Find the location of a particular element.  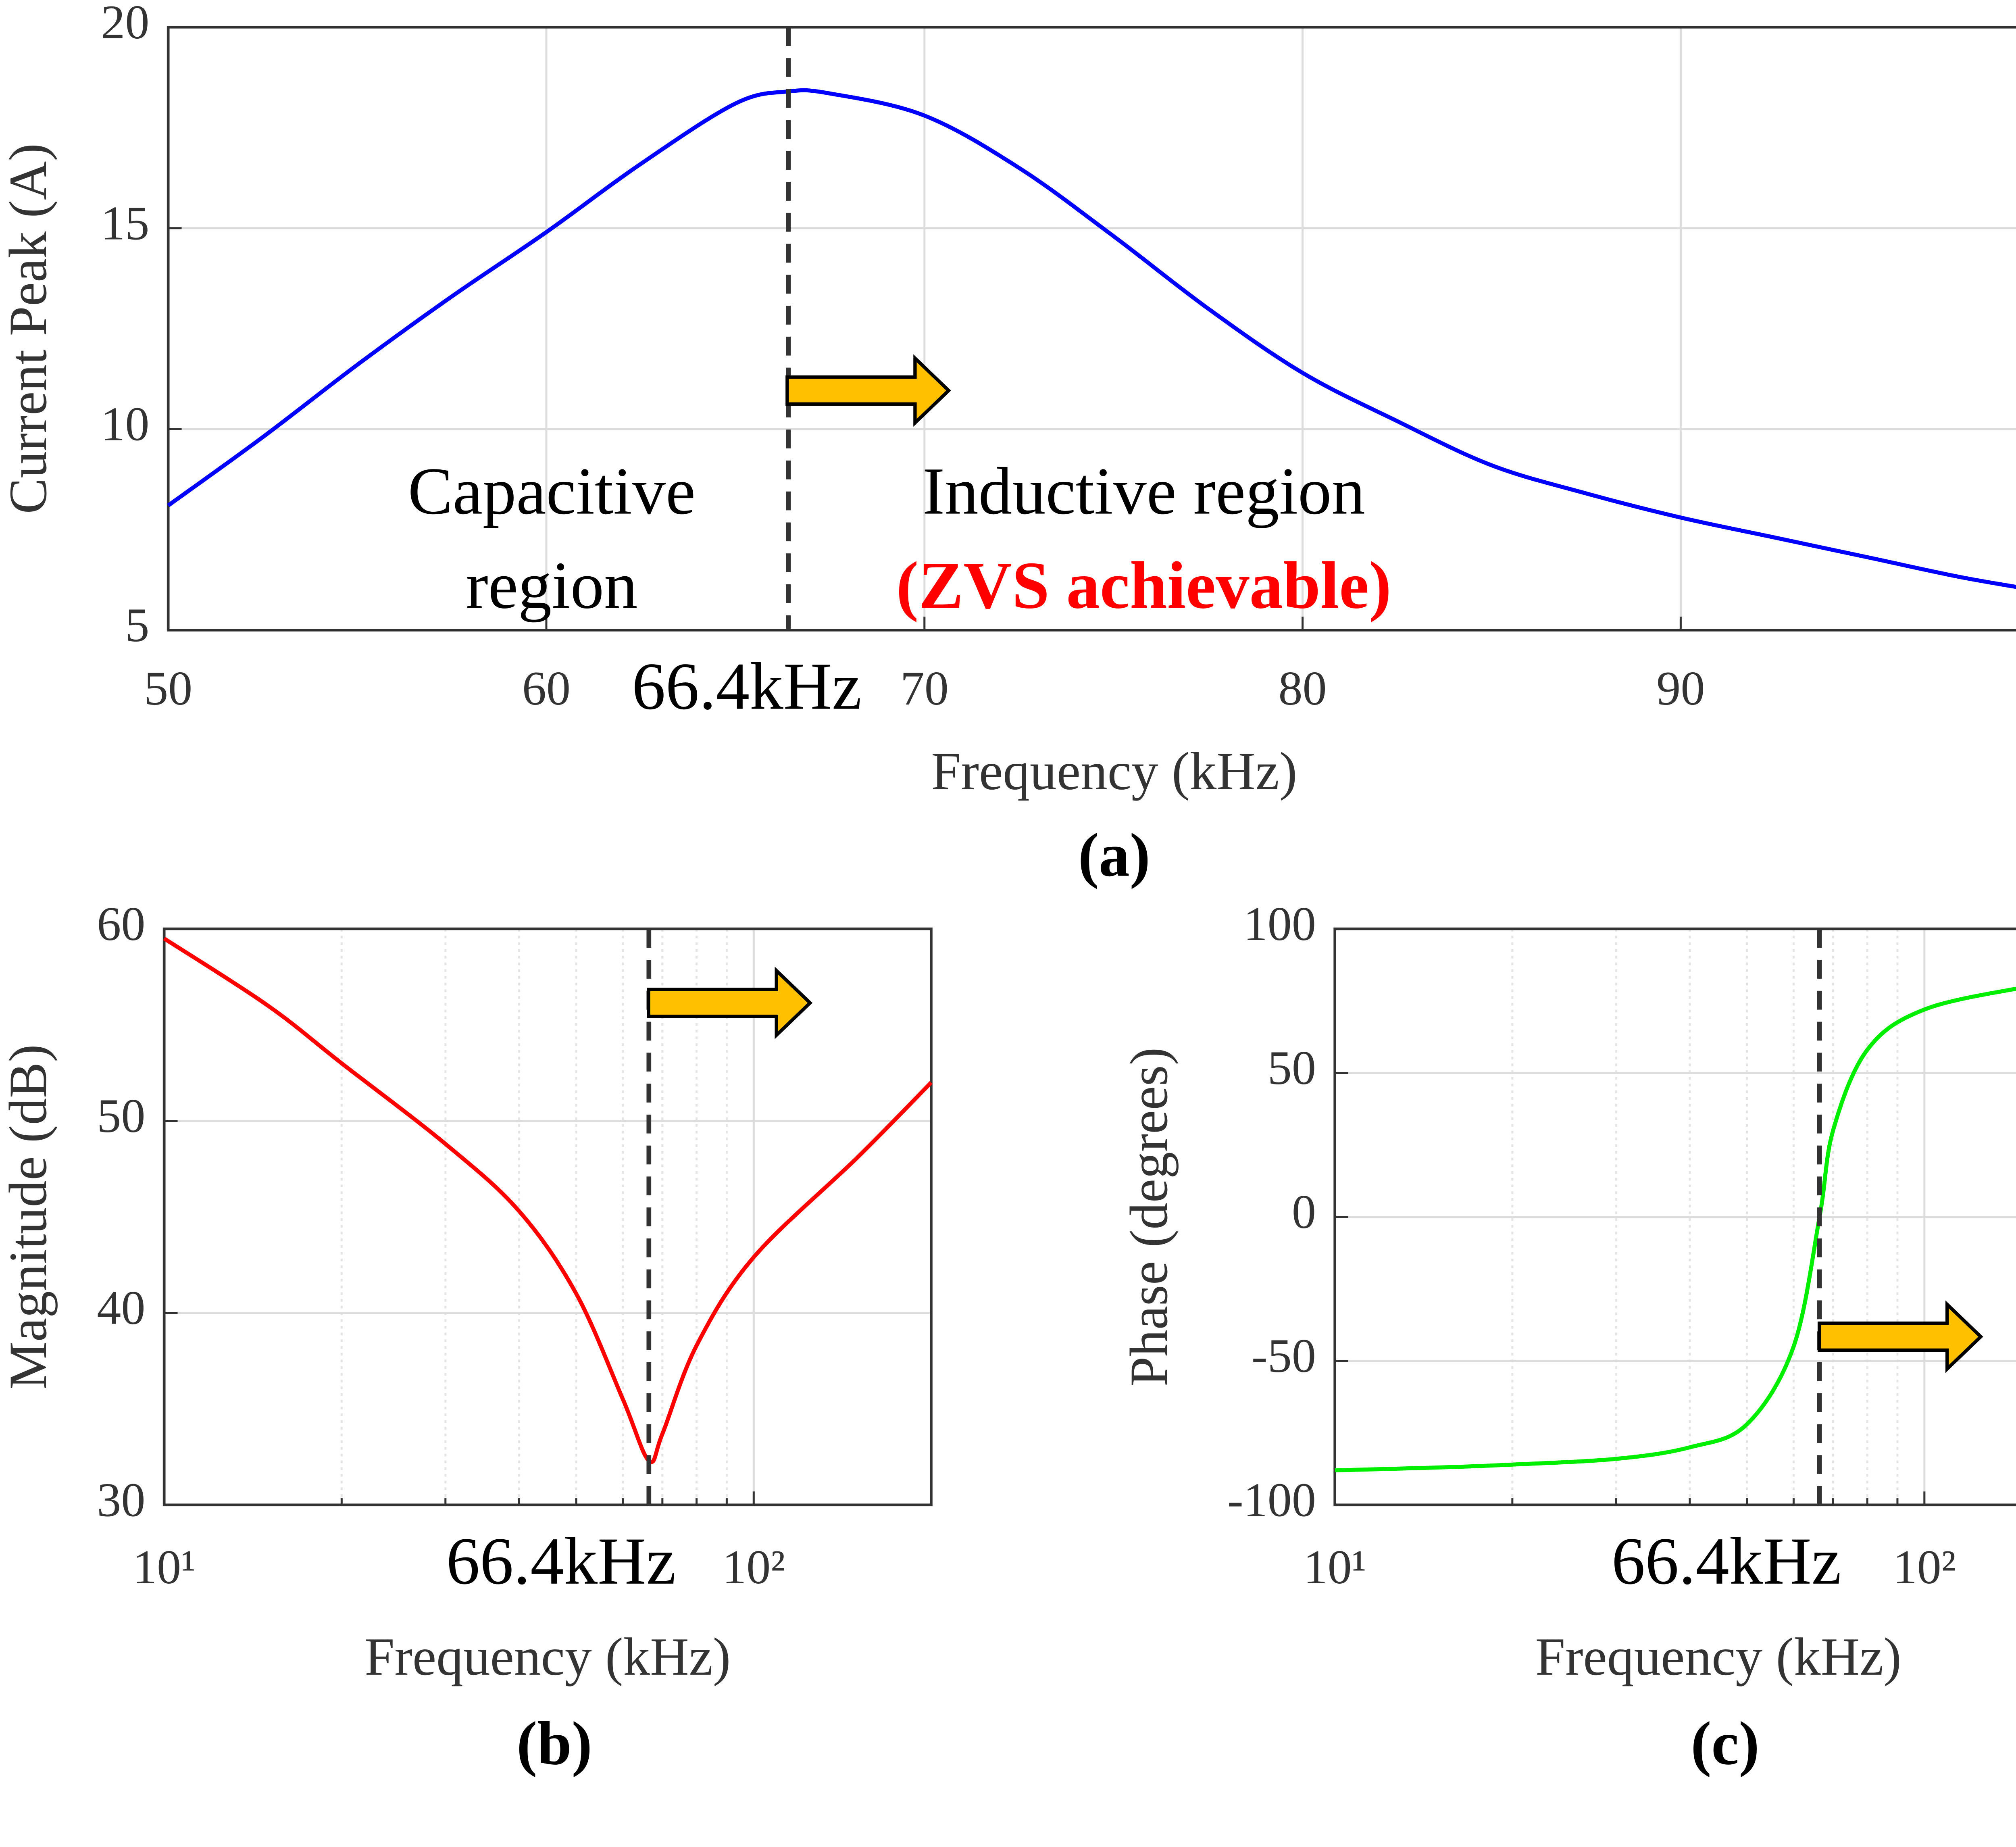

y-axis-label: Phase (degrees) is located at coordinates (1149, 1216).